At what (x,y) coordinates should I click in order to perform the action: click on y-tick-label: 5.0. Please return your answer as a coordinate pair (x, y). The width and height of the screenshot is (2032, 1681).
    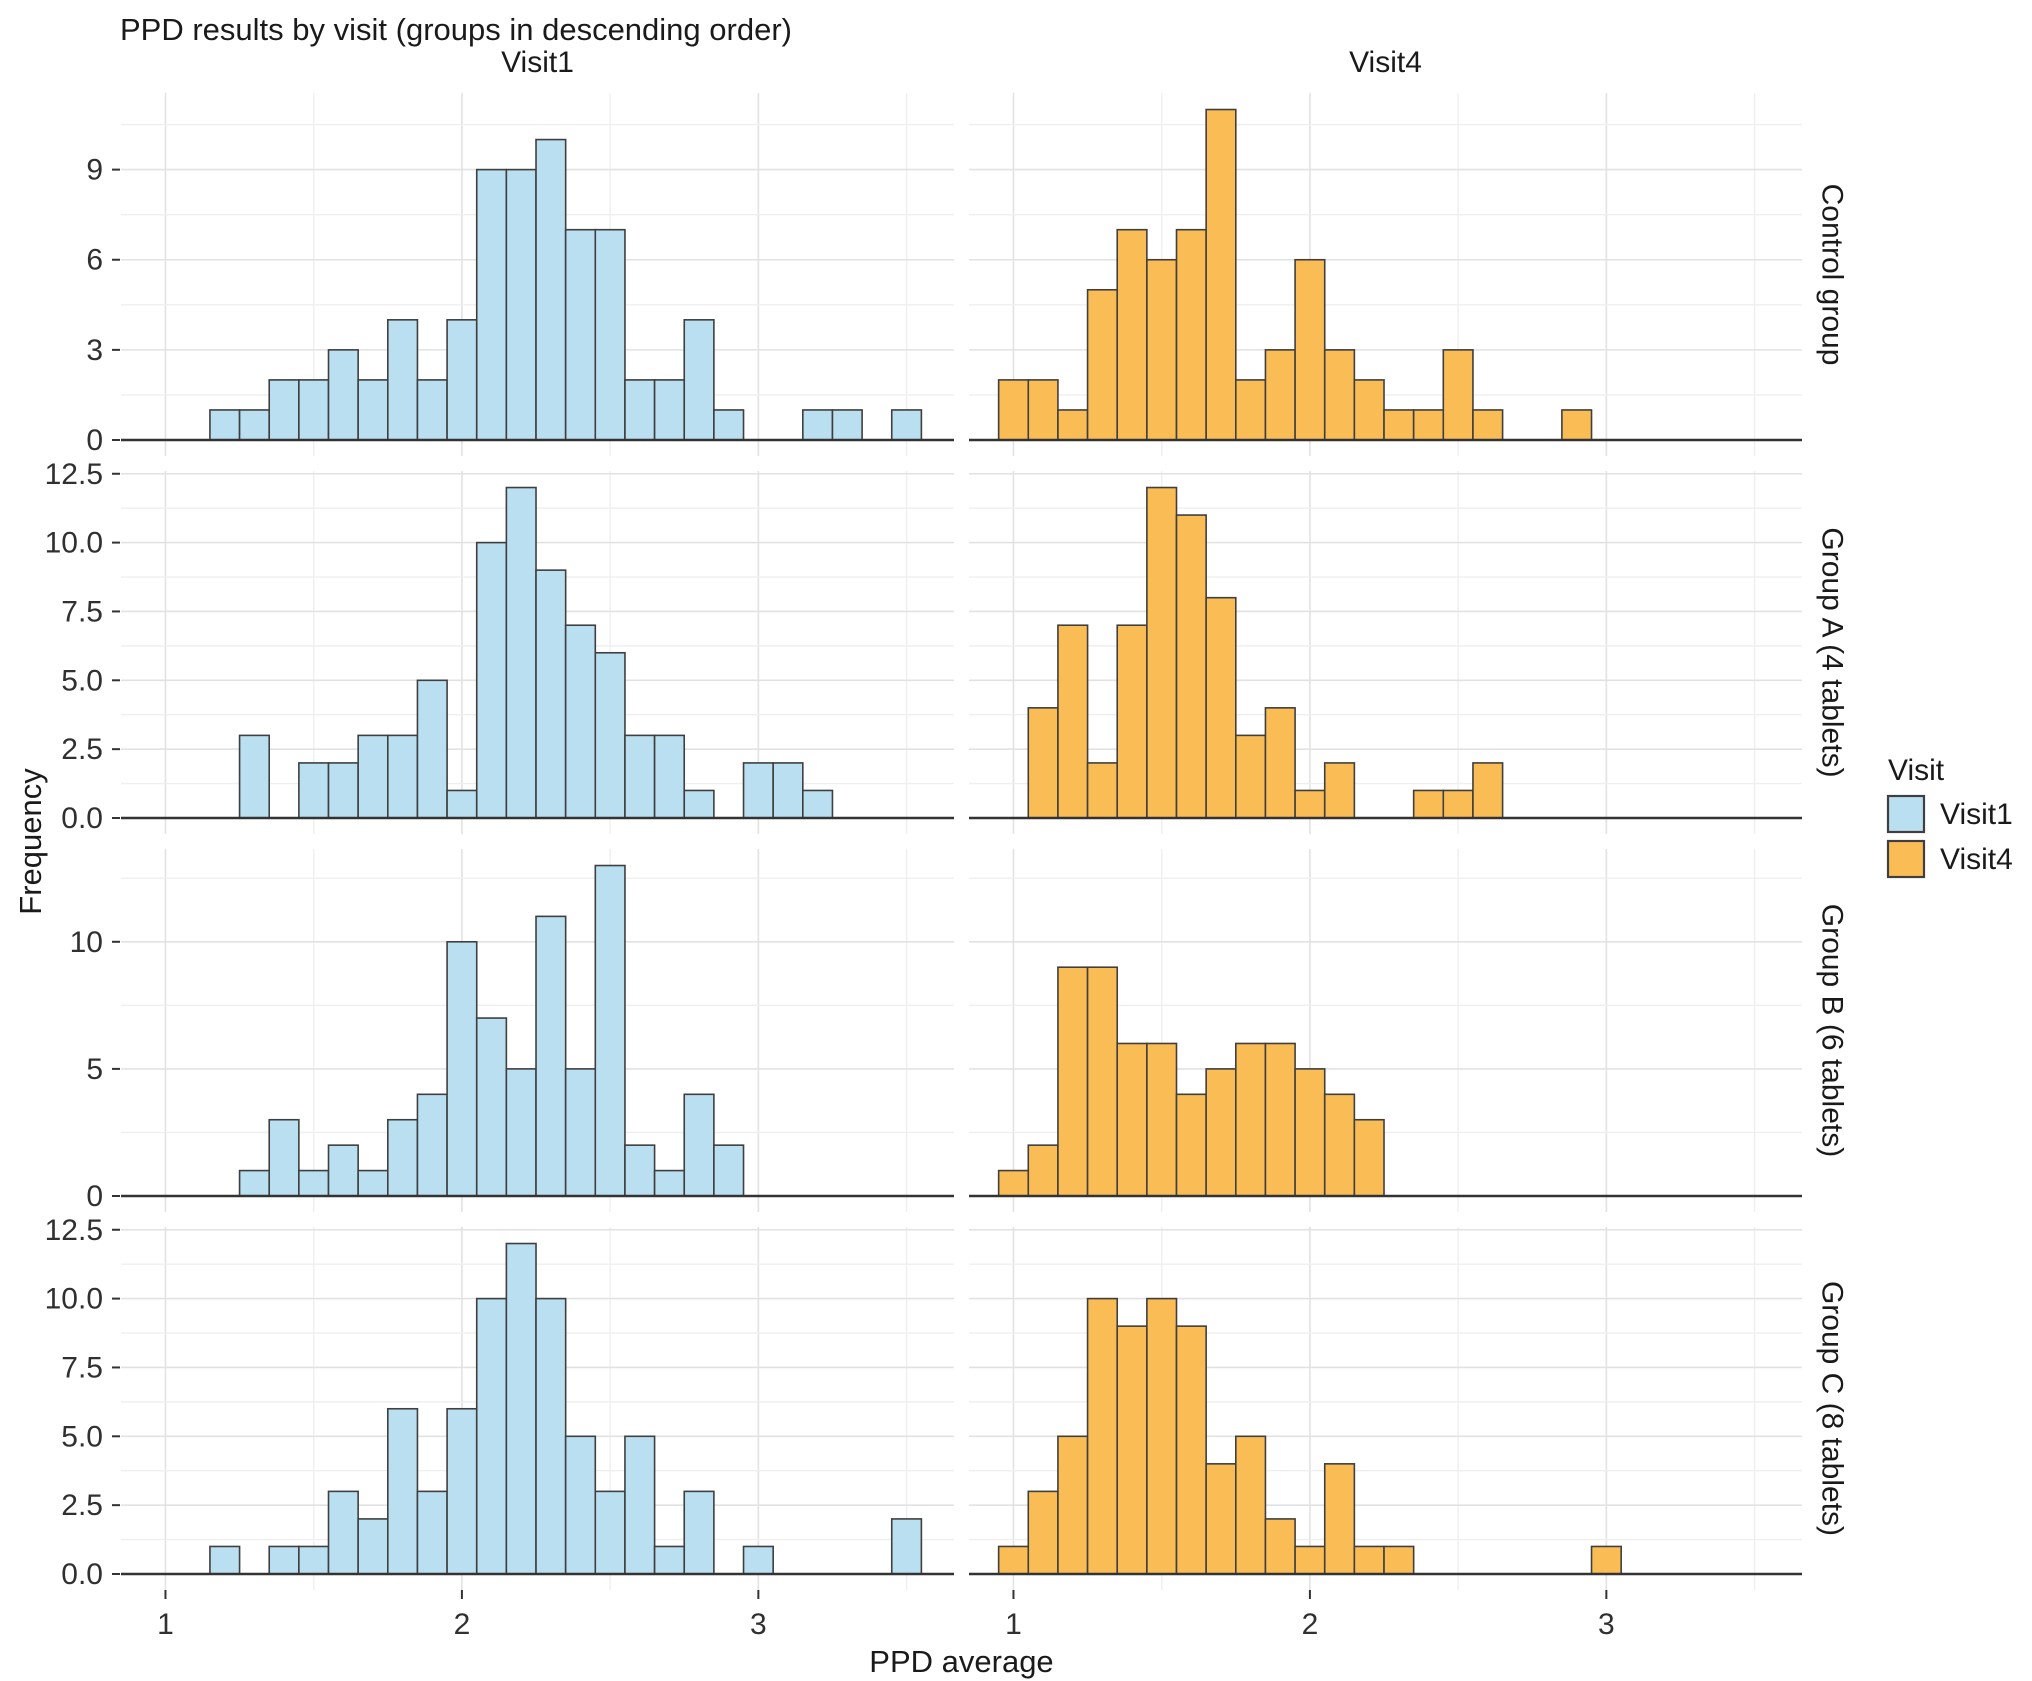
    Looking at the image, I should click on (82, 1436).